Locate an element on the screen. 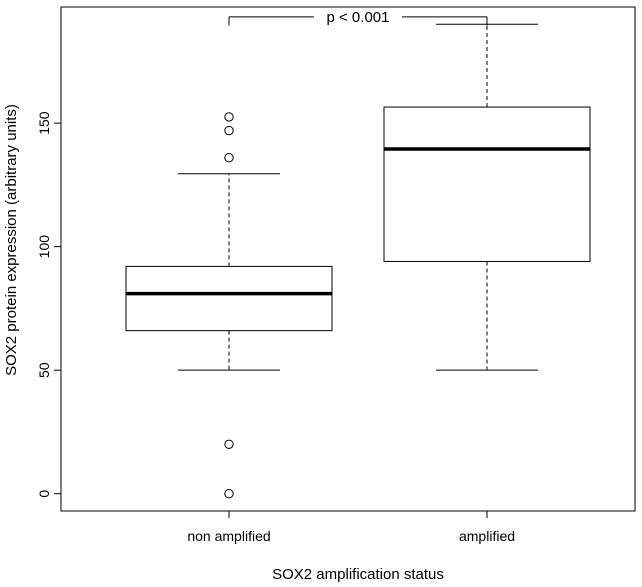  x-axis-title: SOX2 amplification status is located at coordinates (358, 574).